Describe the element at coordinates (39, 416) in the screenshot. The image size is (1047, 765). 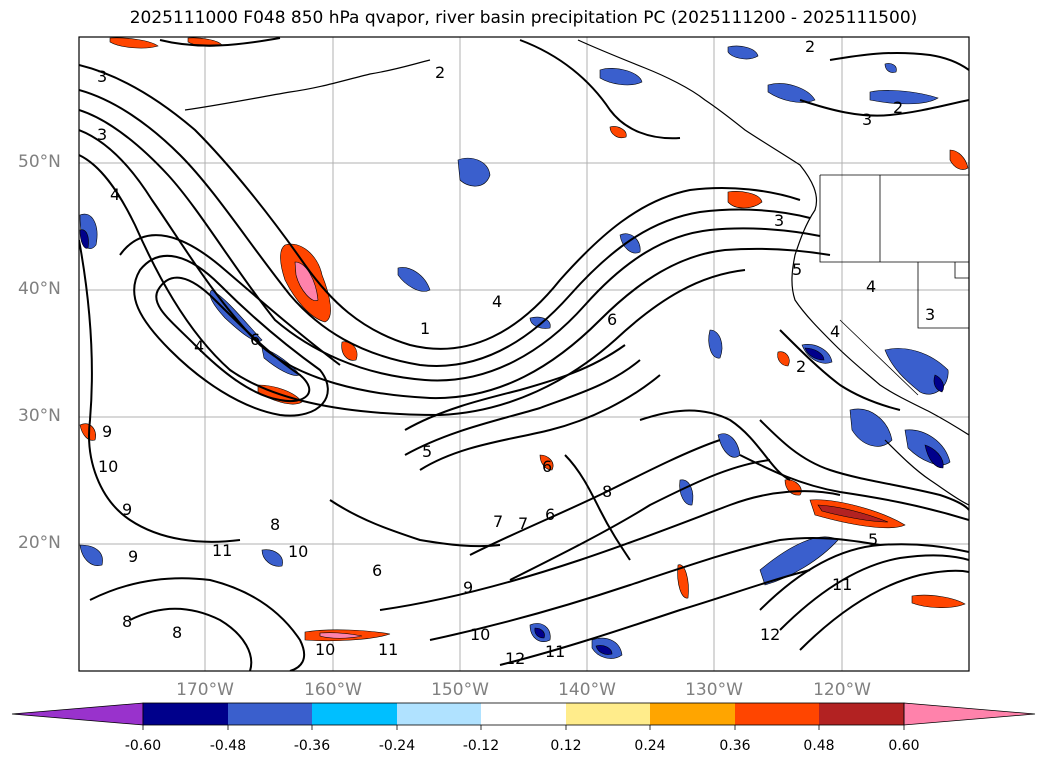
I see `lat-label-30n: 30°N` at that location.